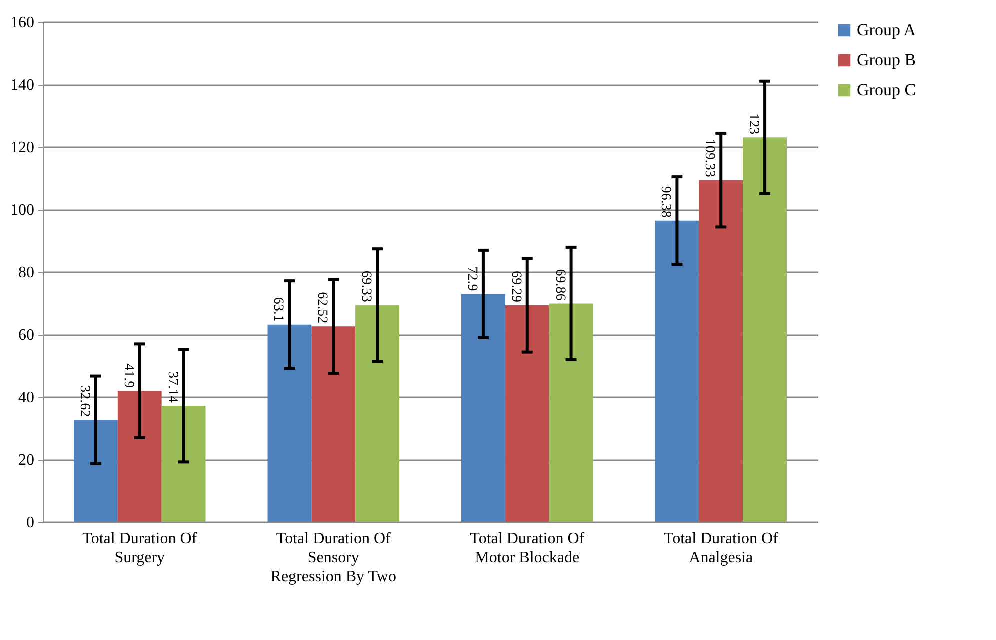 The image size is (996, 640). Describe the element at coordinates (22, 148) in the screenshot. I see `y-tick-label: 120` at that location.